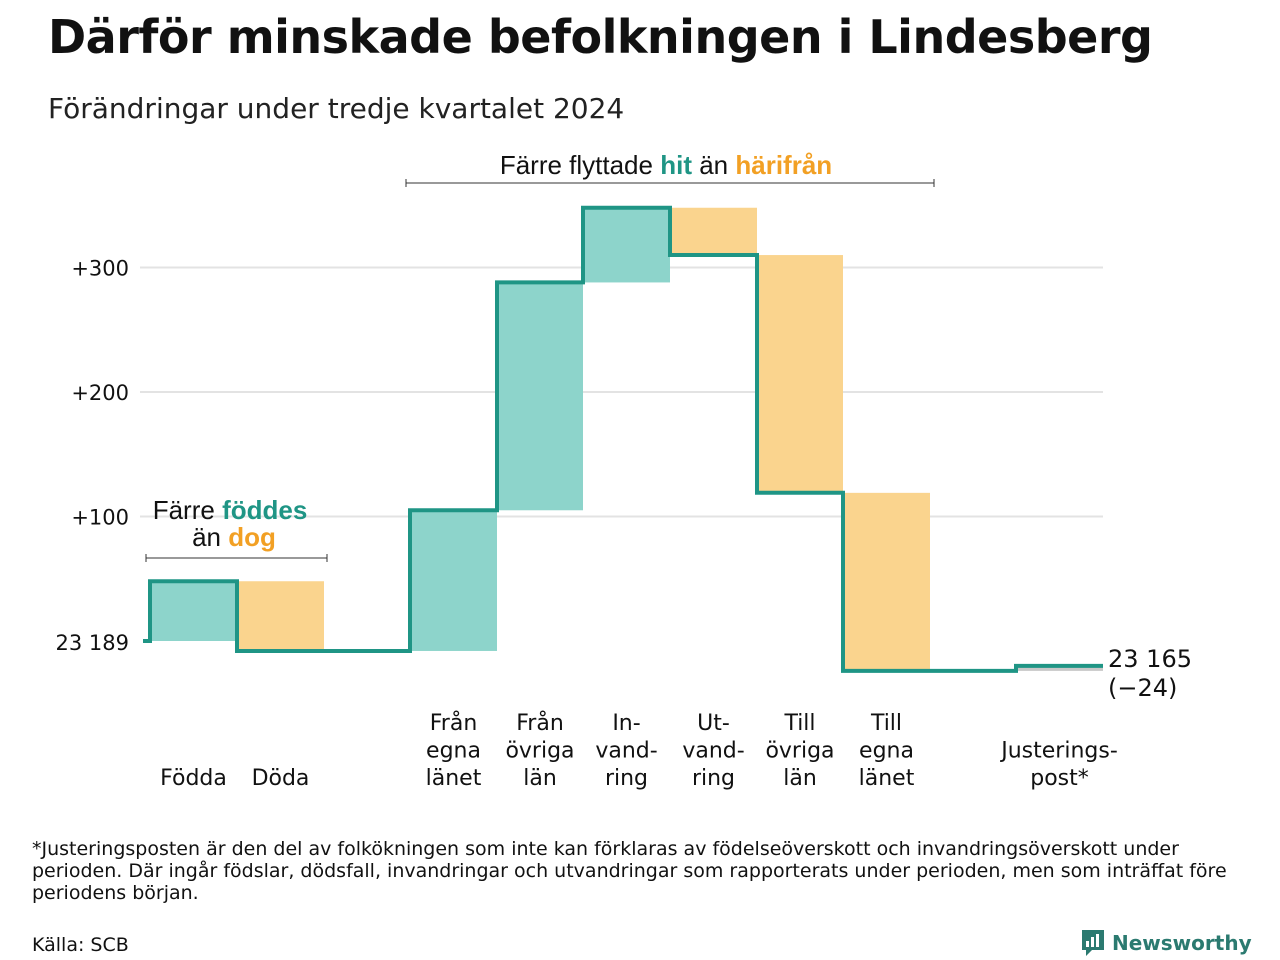 This screenshot has width=1280, height=960. I want to click on x-label-6-0: Till, so click(799, 723).